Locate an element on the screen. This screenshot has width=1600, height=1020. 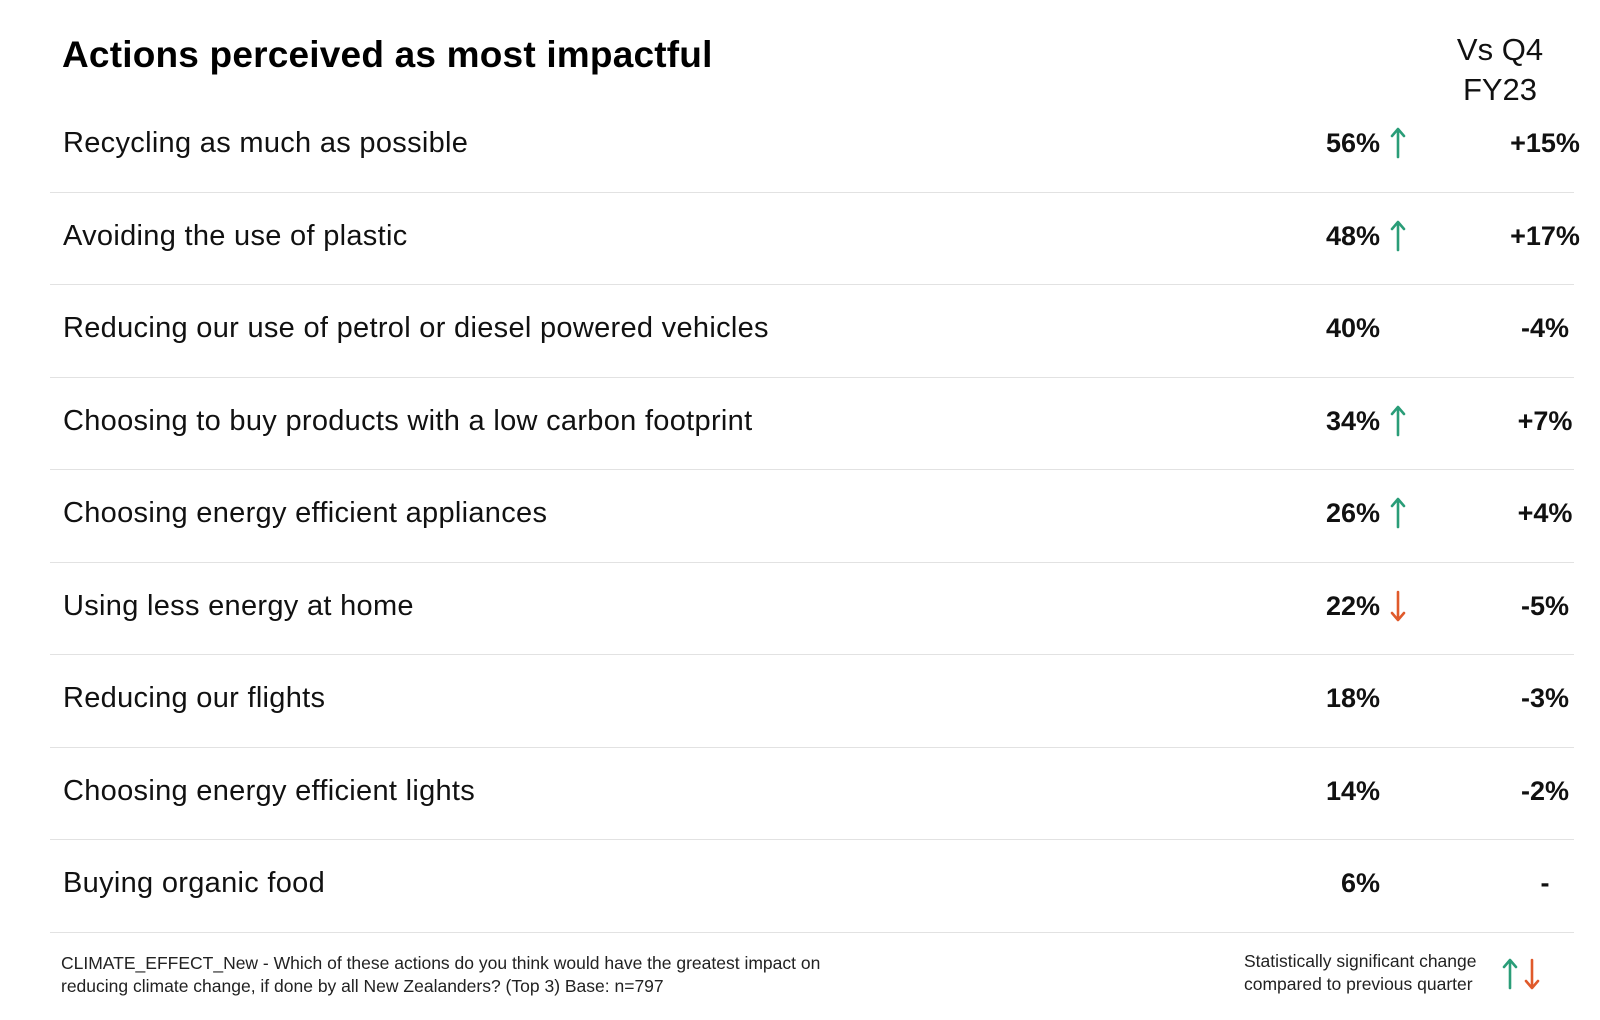
change-vs-previous: -4% is located at coordinates (1544, 328).